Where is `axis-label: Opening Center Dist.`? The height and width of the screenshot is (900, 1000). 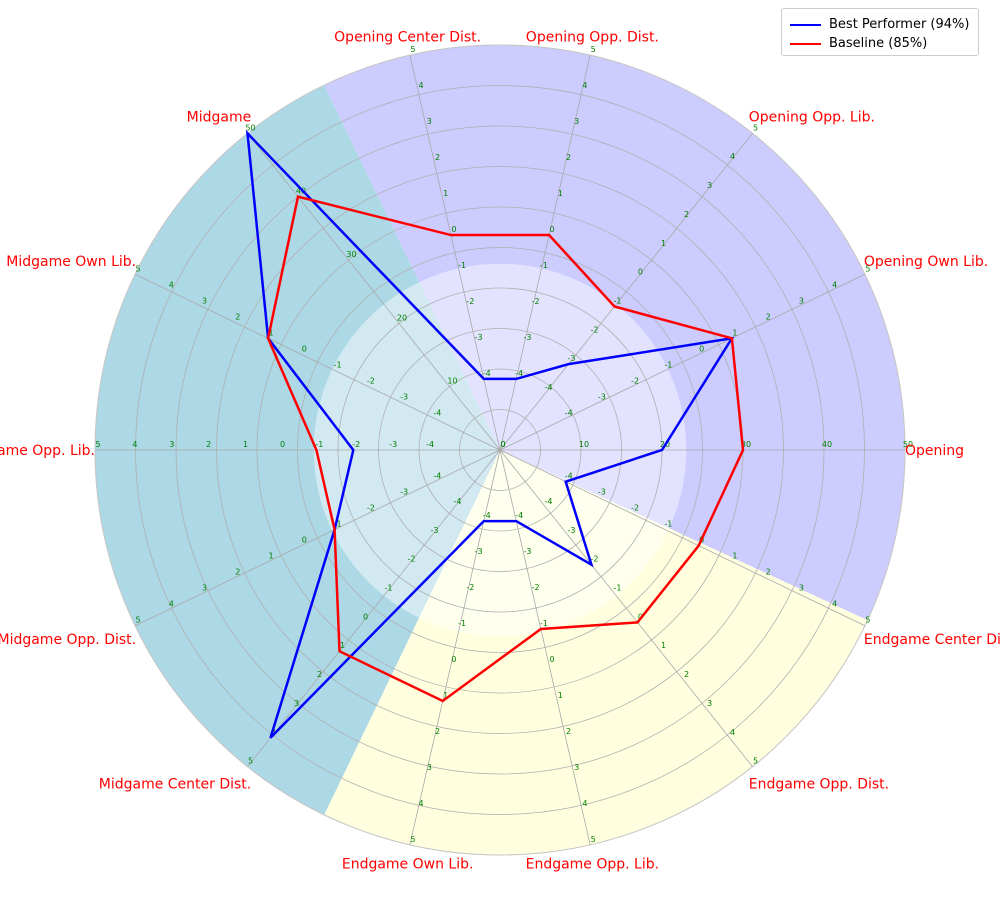
axis-label: Opening Center Dist. is located at coordinates (407, 37).